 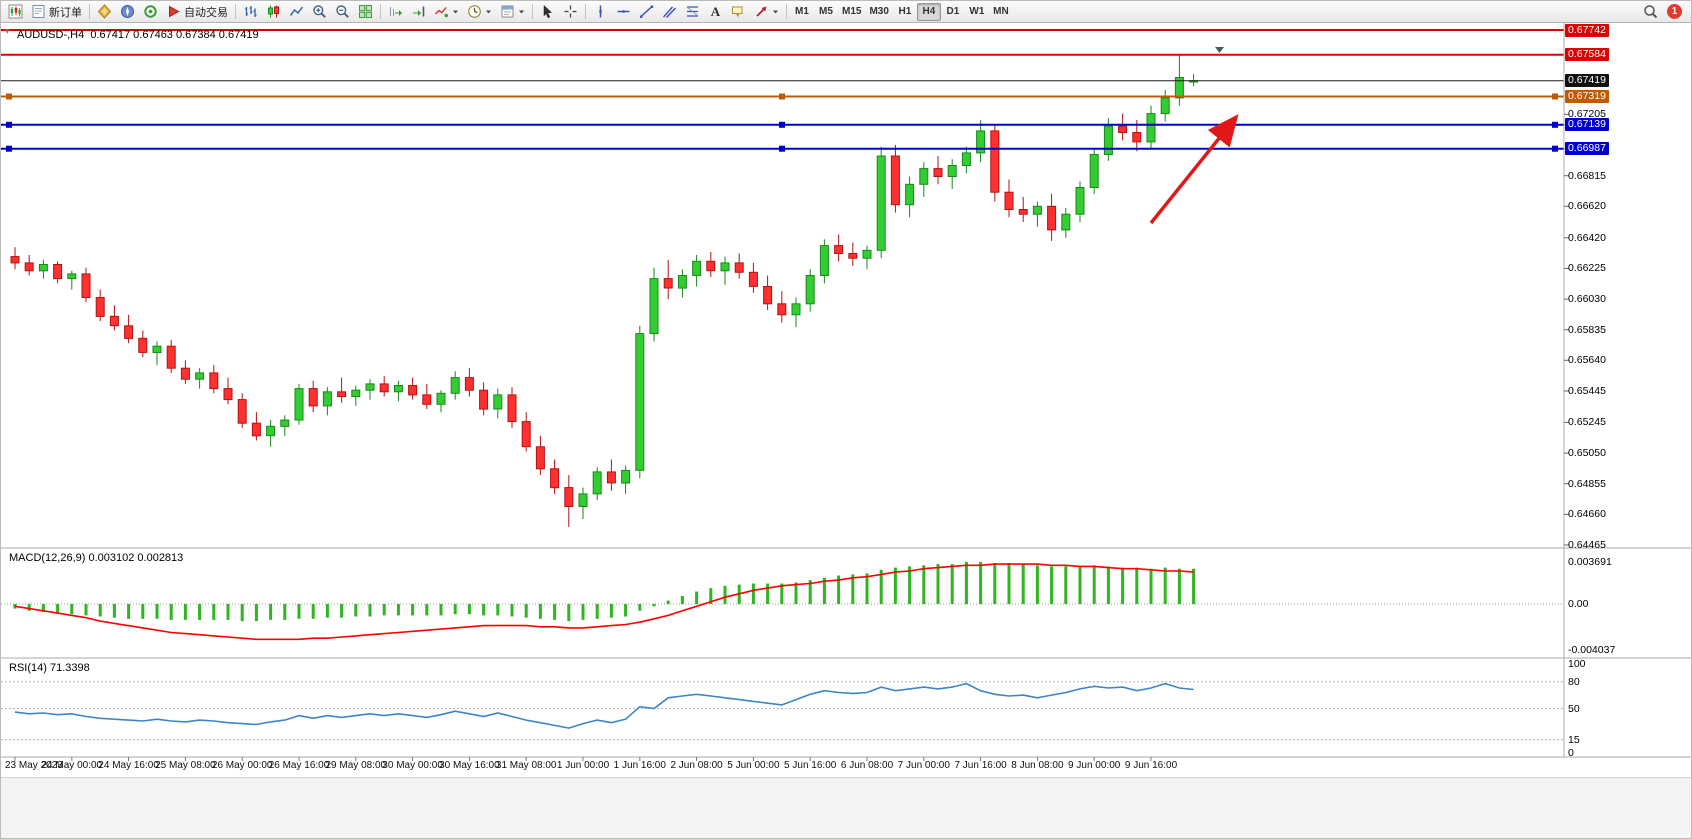 What do you see at coordinates (104, 12) in the screenshot?
I see `market-watch-icon` at bounding box center [104, 12].